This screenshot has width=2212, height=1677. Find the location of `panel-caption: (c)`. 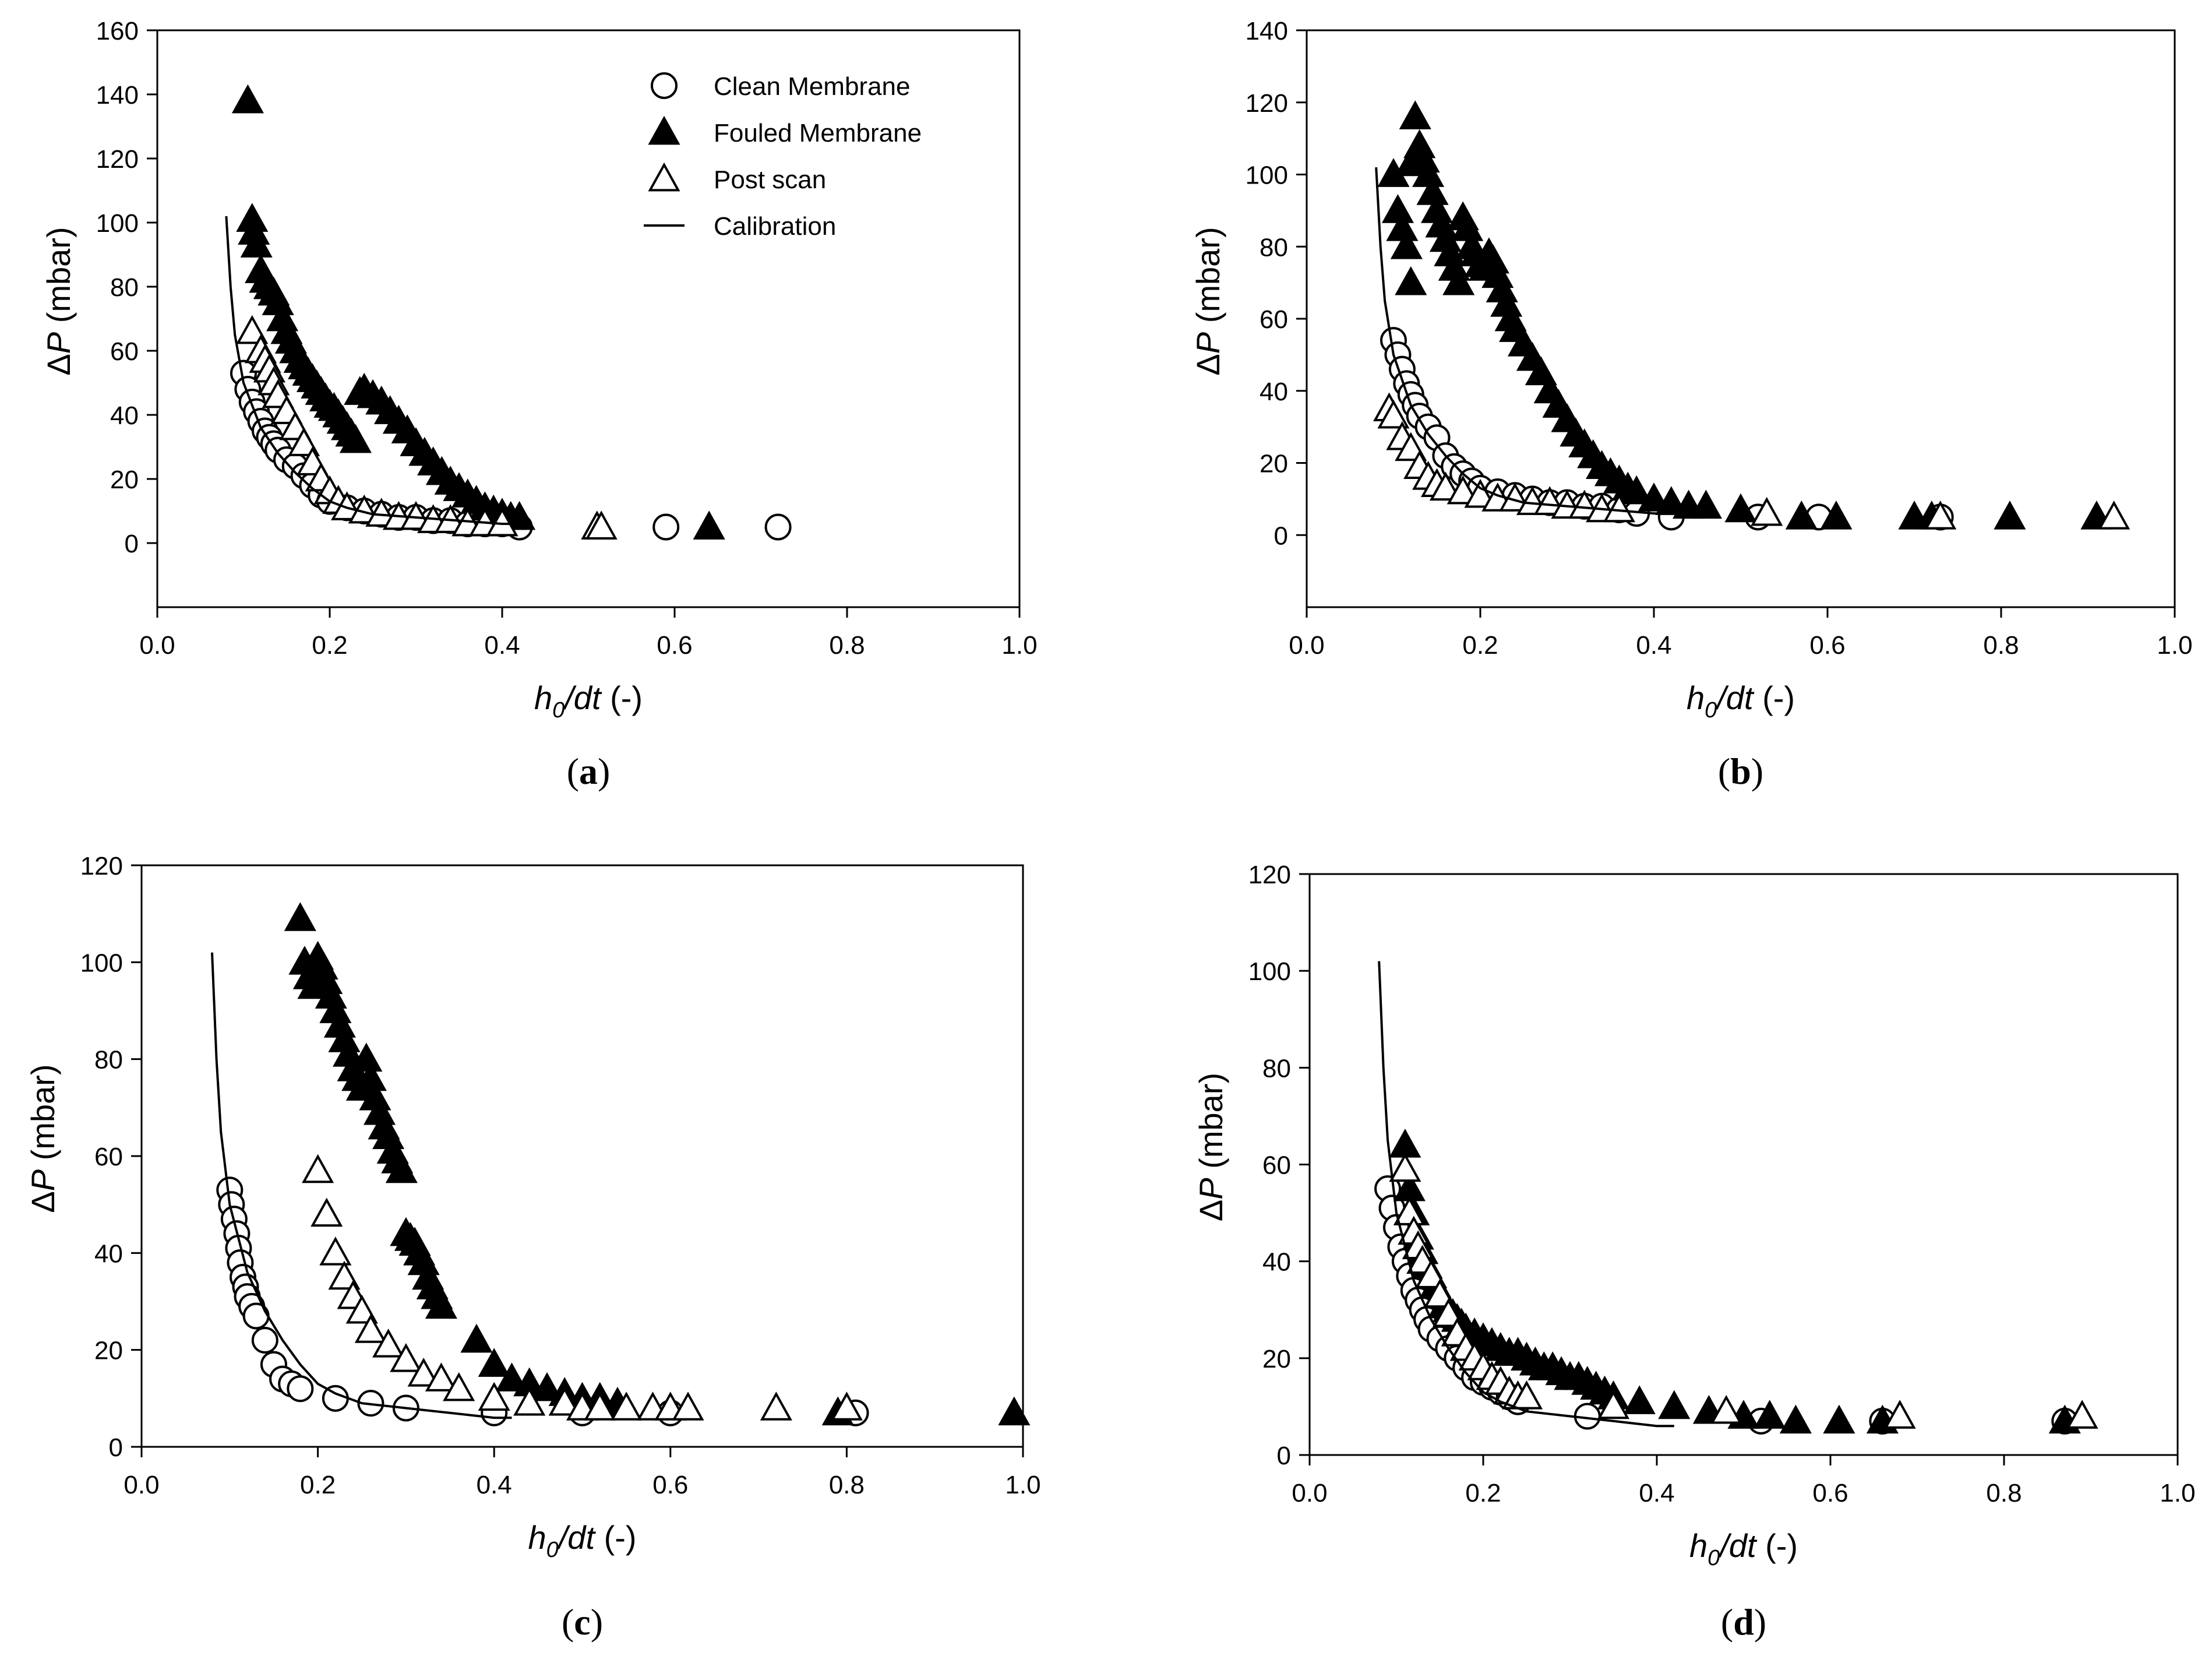

panel-caption: (c) is located at coordinates (582, 1622).